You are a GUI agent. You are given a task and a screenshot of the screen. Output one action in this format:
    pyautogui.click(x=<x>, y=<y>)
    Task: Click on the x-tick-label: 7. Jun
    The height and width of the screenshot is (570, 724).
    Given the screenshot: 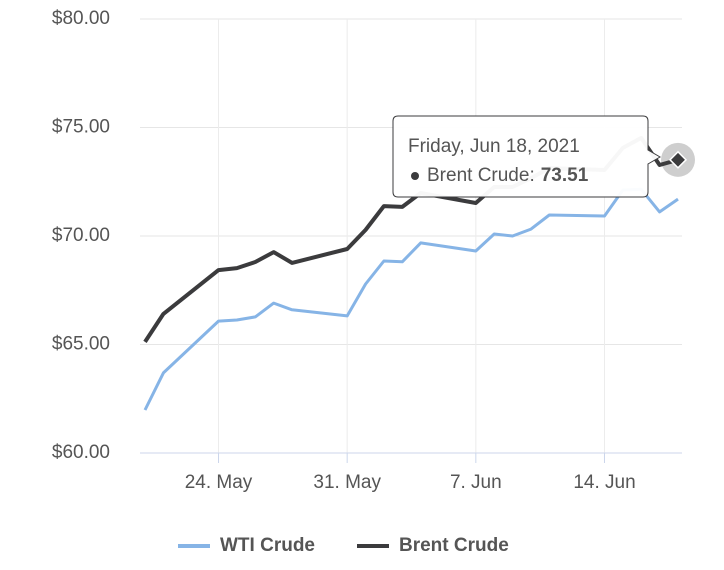 What is the action you would take?
    pyautogui.click(x=476, y=482)
    